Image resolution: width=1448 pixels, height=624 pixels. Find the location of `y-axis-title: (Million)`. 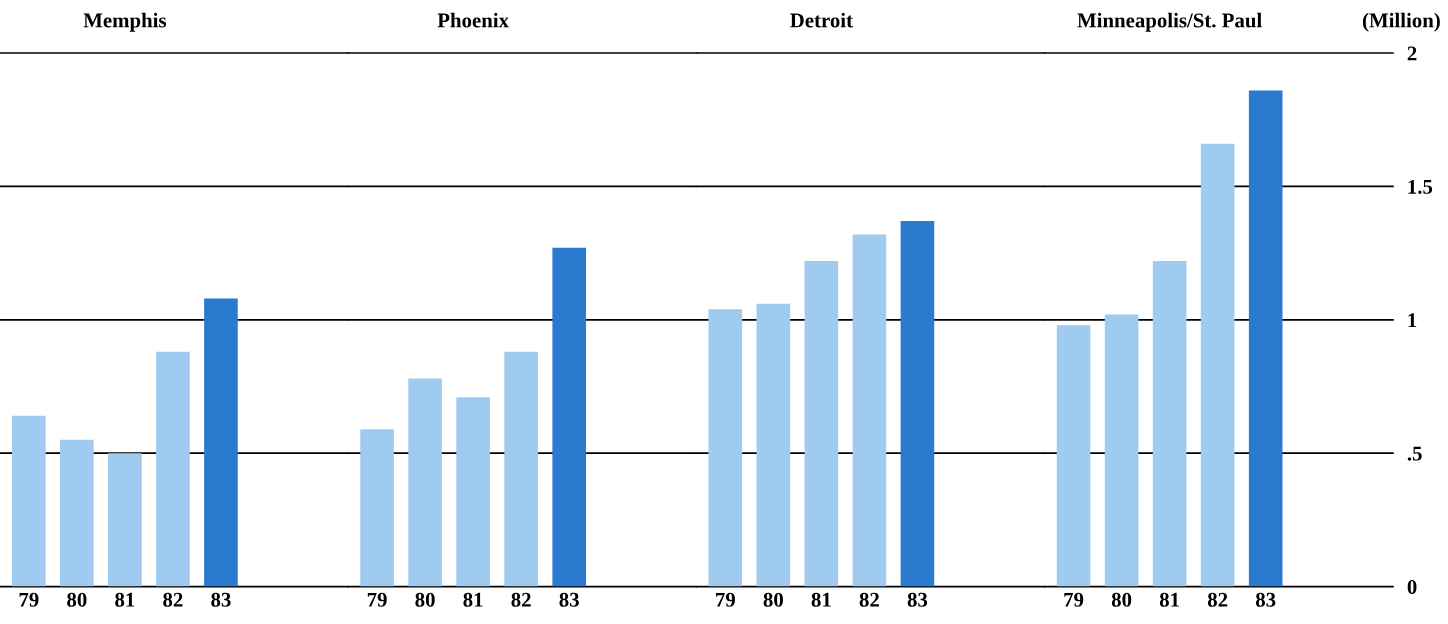

y-axis-title: (Million) is located at coordinates (1401, 22).